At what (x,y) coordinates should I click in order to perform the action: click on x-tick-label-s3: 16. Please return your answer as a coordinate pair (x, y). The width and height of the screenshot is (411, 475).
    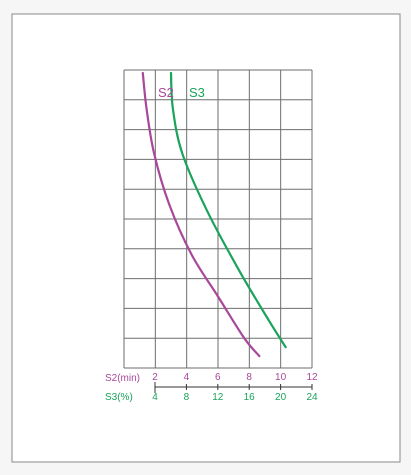
    Looking at the image, I should click on (250, 397).